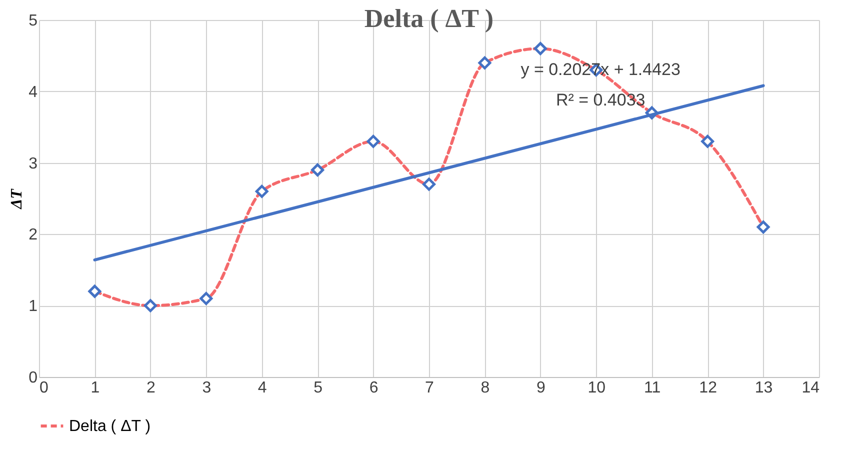  I want to click on y-tick-label: 5, so click(33, 21).